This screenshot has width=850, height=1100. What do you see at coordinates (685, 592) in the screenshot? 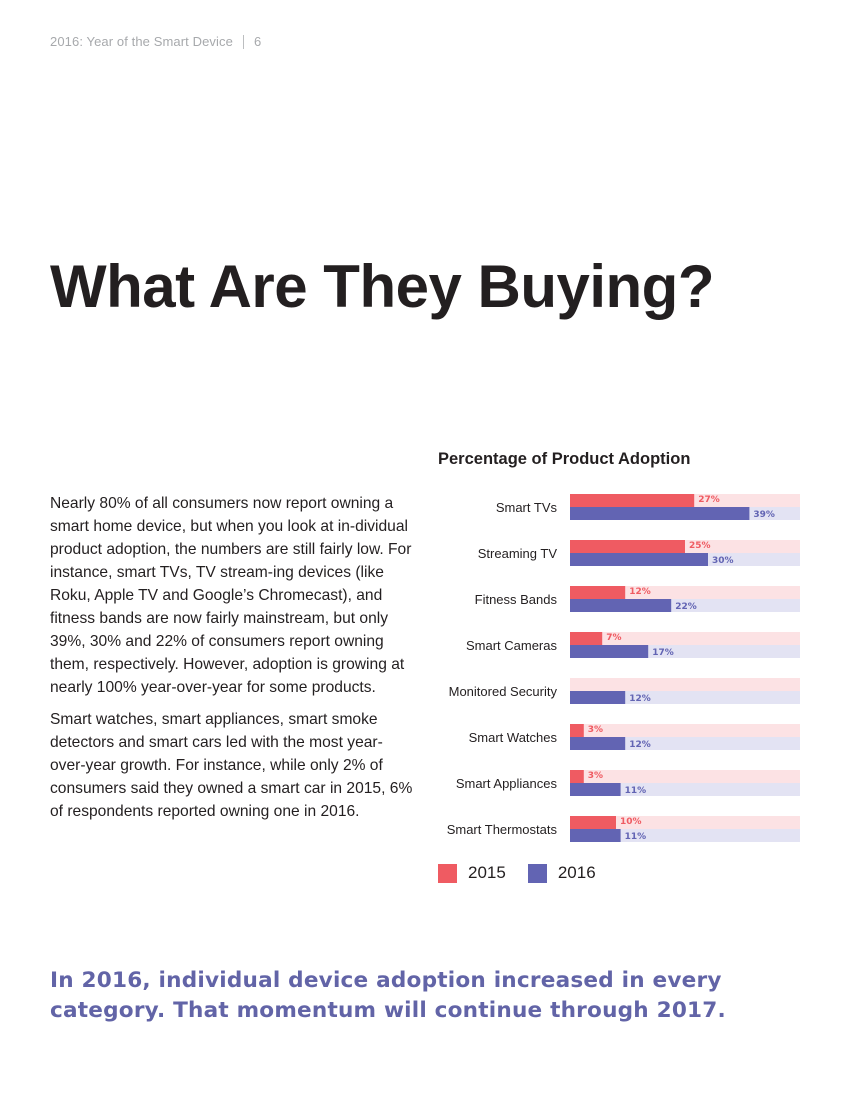
I see `bar-track-2015-fitness-bands` at bounding box center [685, 592].